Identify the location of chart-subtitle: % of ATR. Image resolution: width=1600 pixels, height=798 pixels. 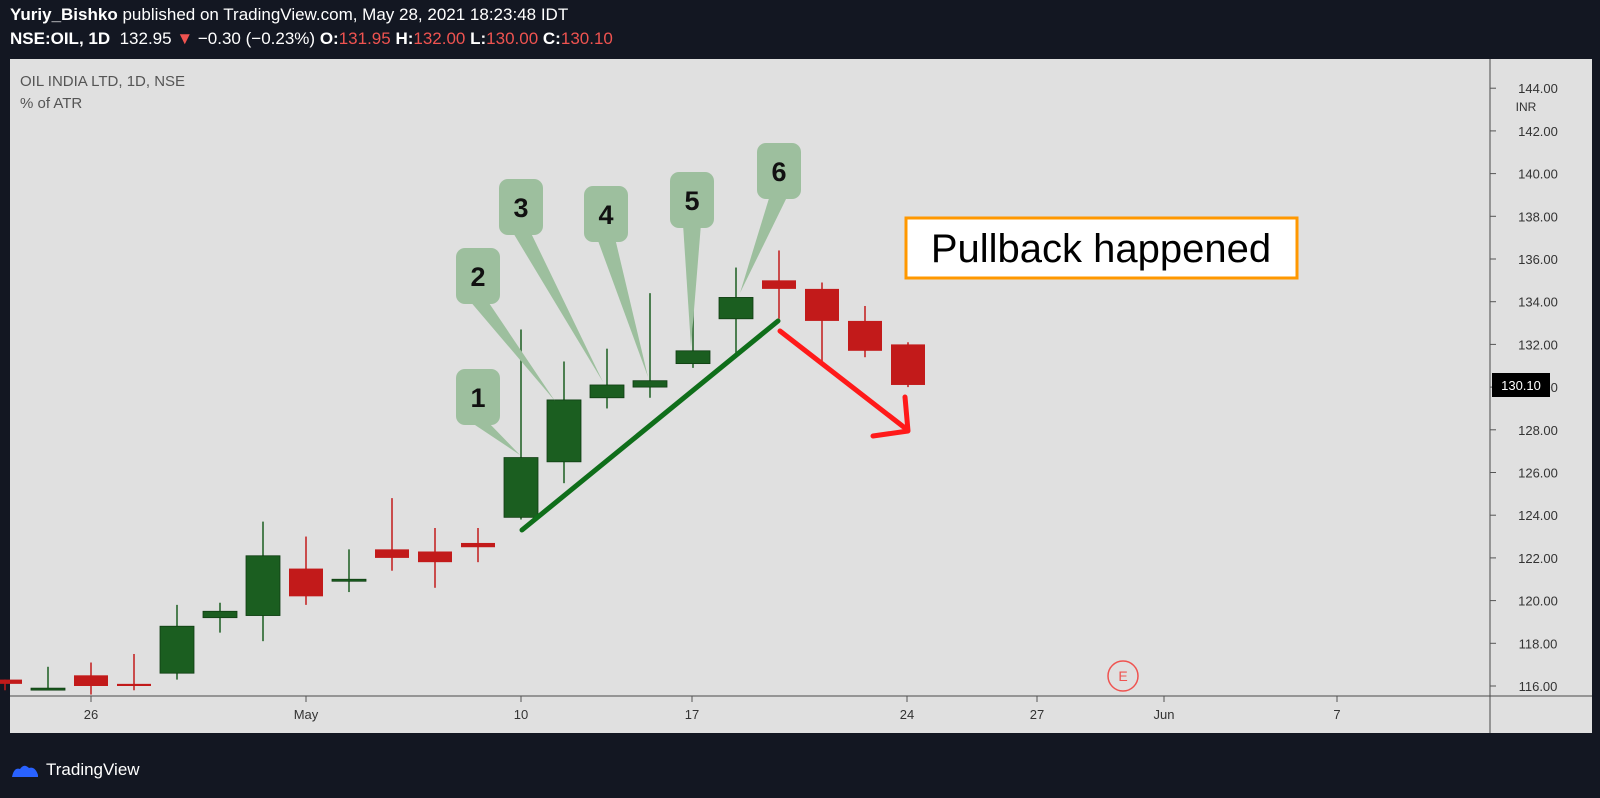
(51, 103).